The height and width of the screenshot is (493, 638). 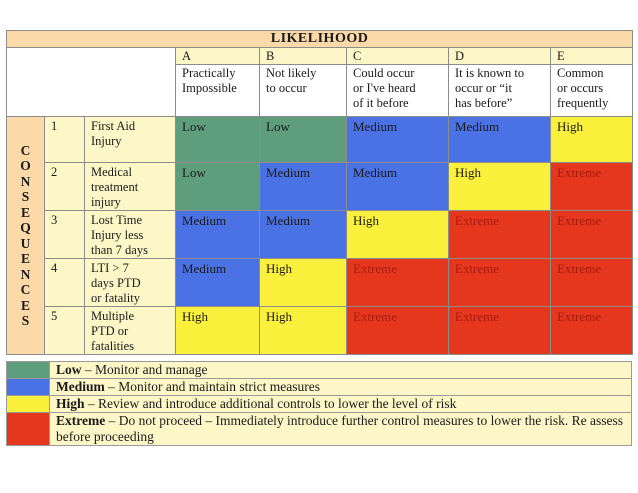 I want to click on likelihood-desc-line: or occurs, so click(x=580, y=88).